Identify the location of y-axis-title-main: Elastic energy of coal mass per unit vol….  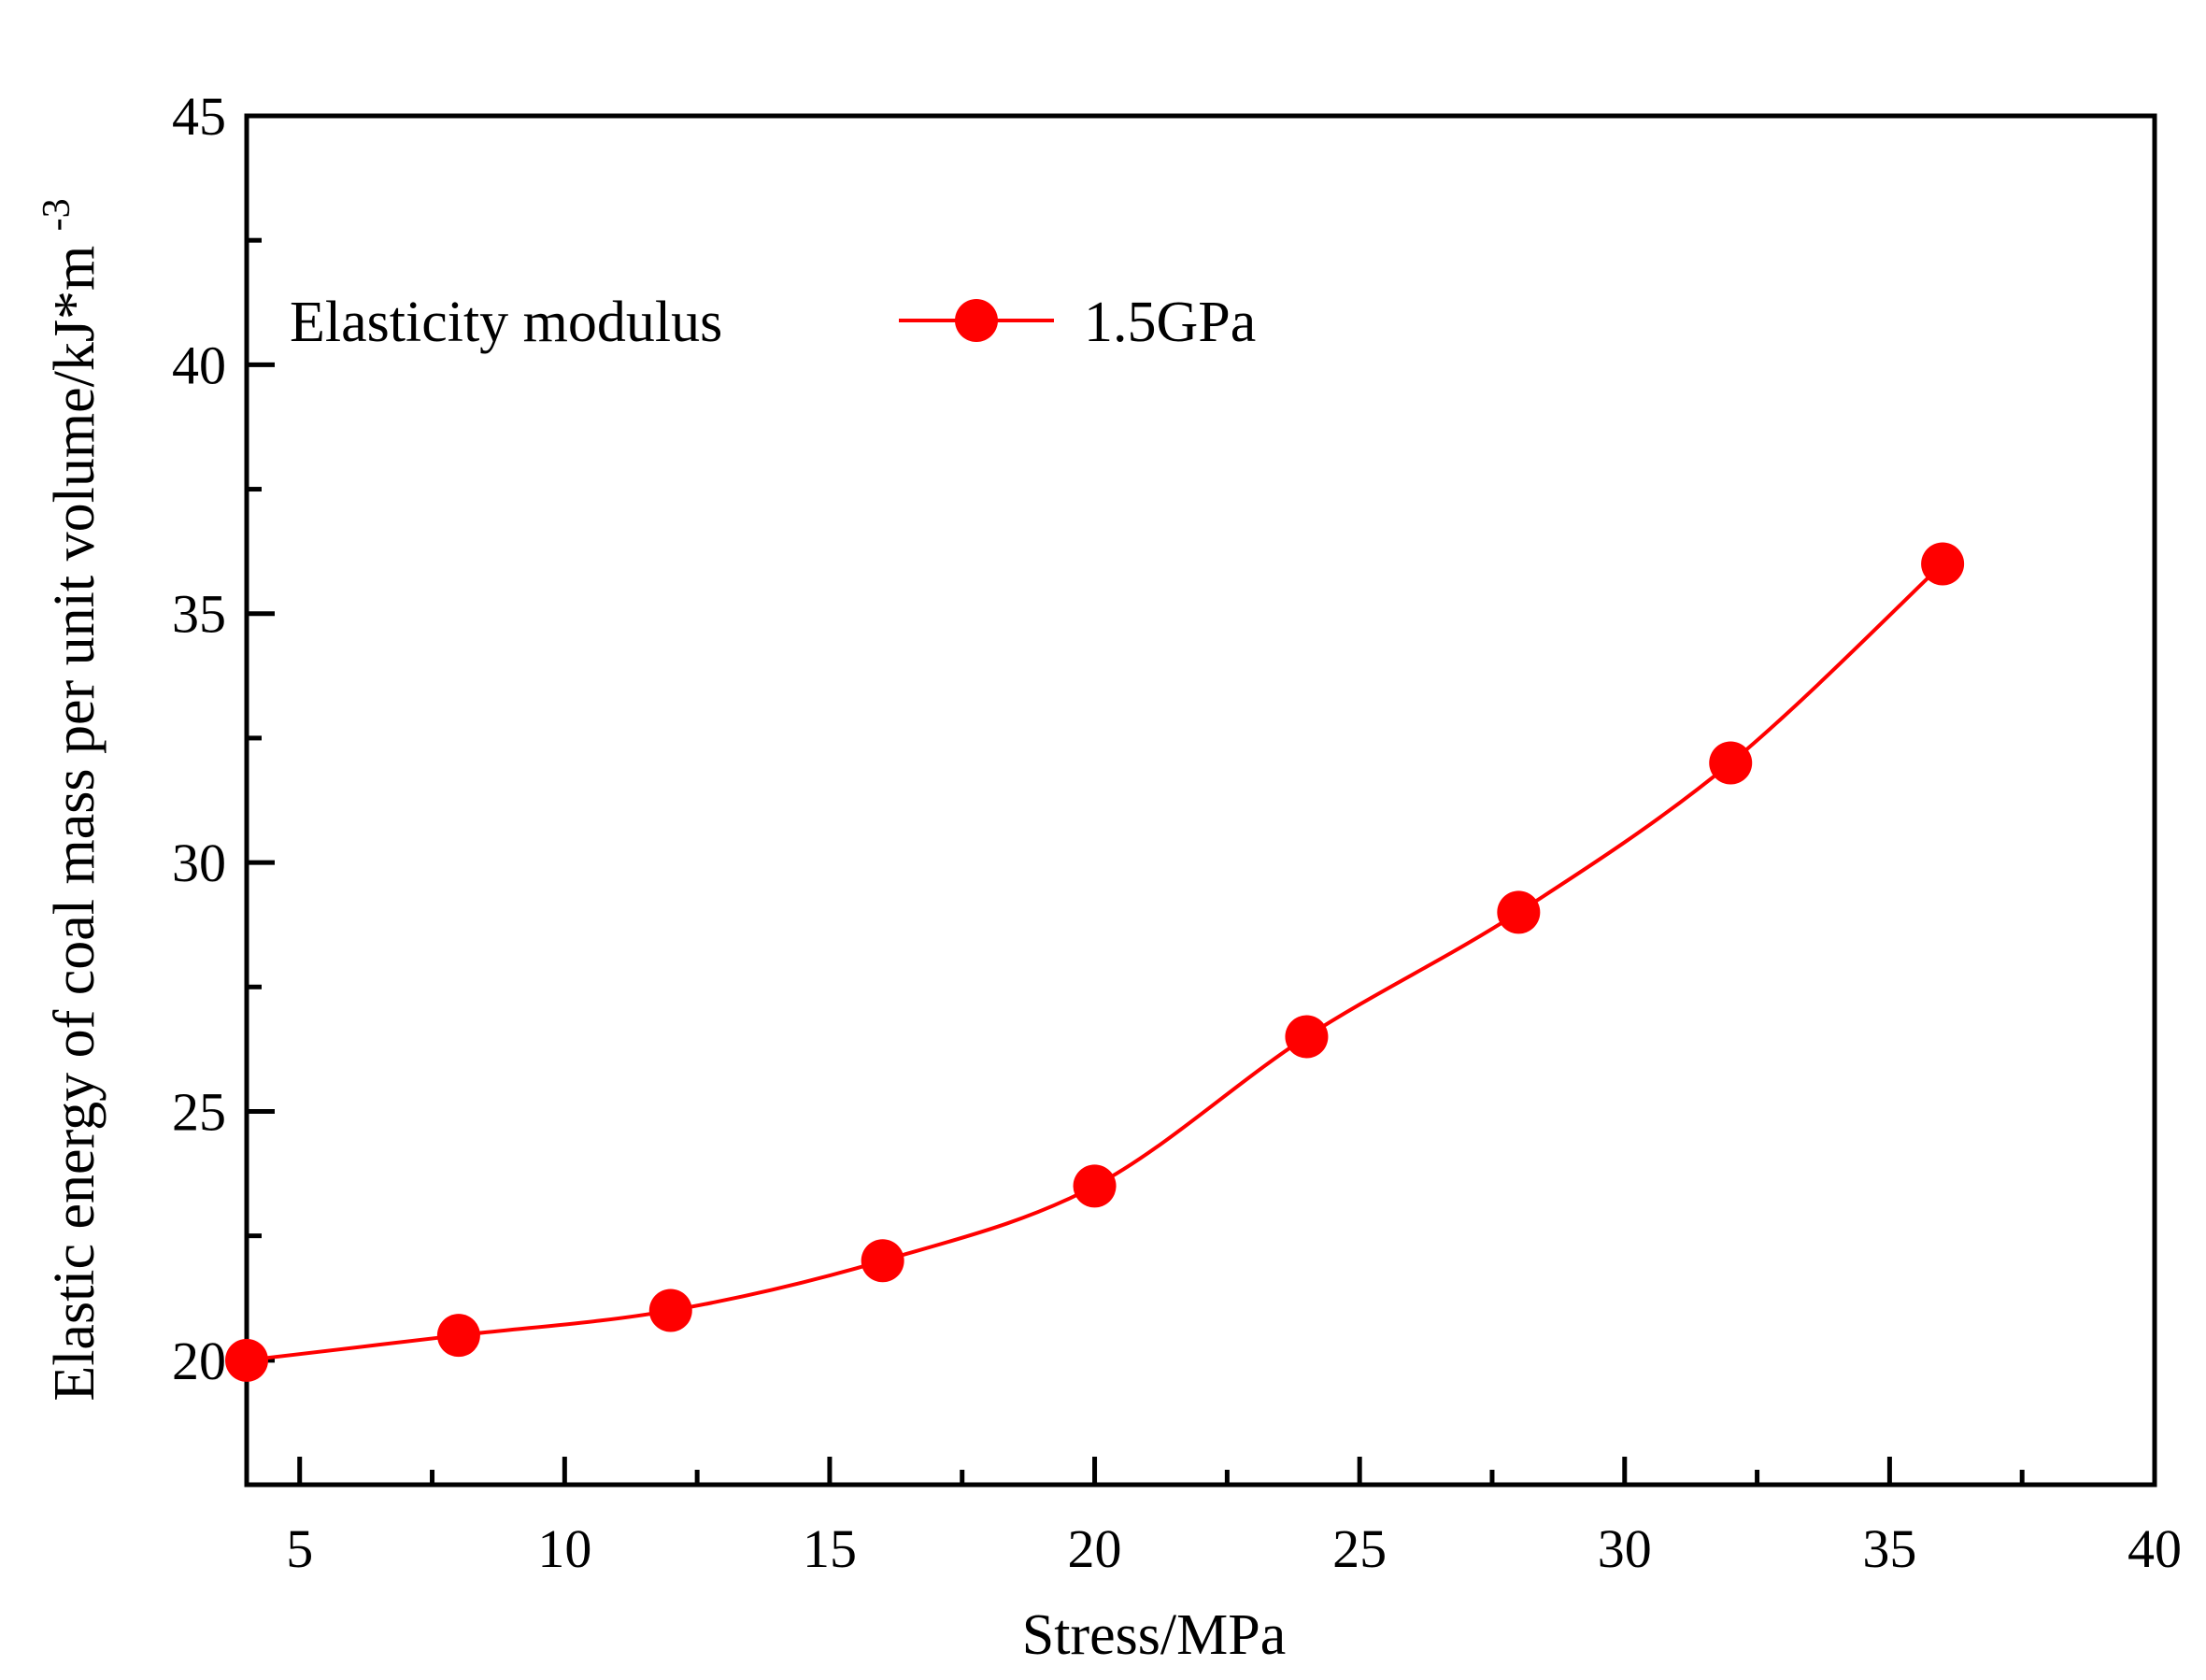
(75, 824).